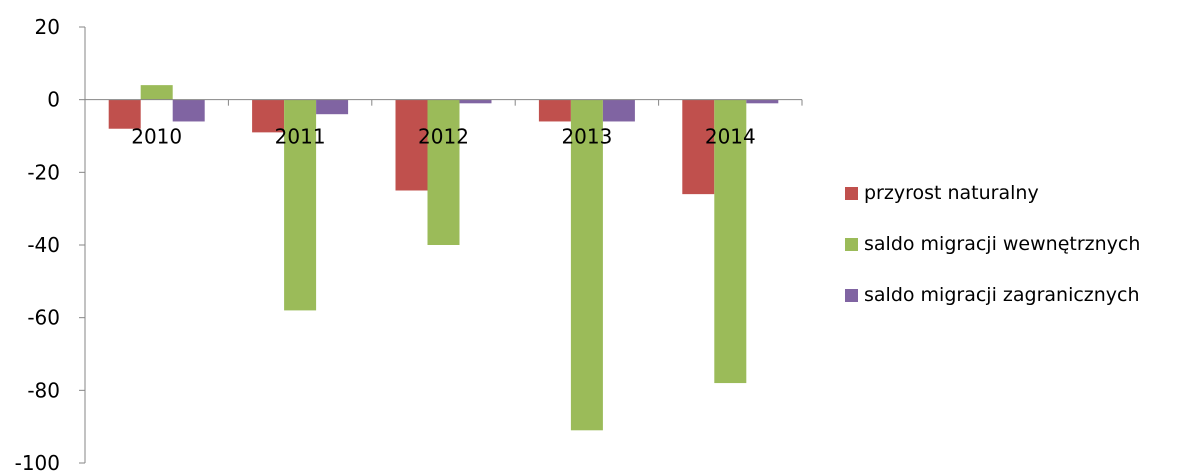 The width and height of the screenshot is (1181, 472). I want to click on legend-item-2: saldo migracji wewnętrznych, so click(1013, 244).